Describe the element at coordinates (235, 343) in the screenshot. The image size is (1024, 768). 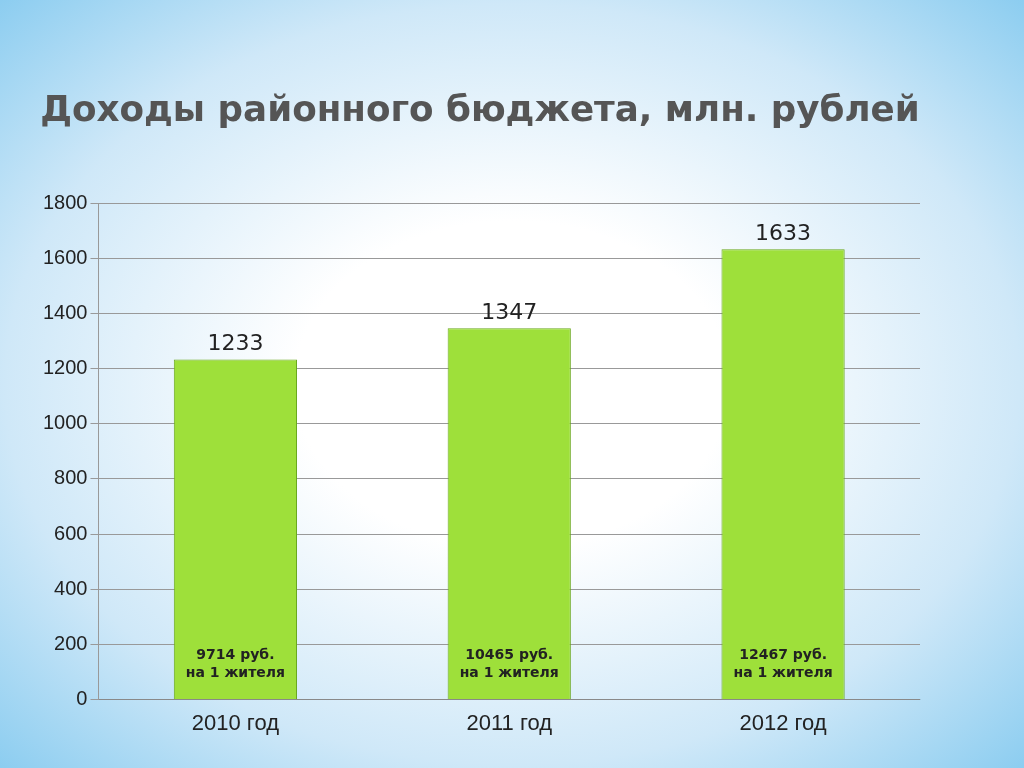
I see `data-label: 1233` at that location.